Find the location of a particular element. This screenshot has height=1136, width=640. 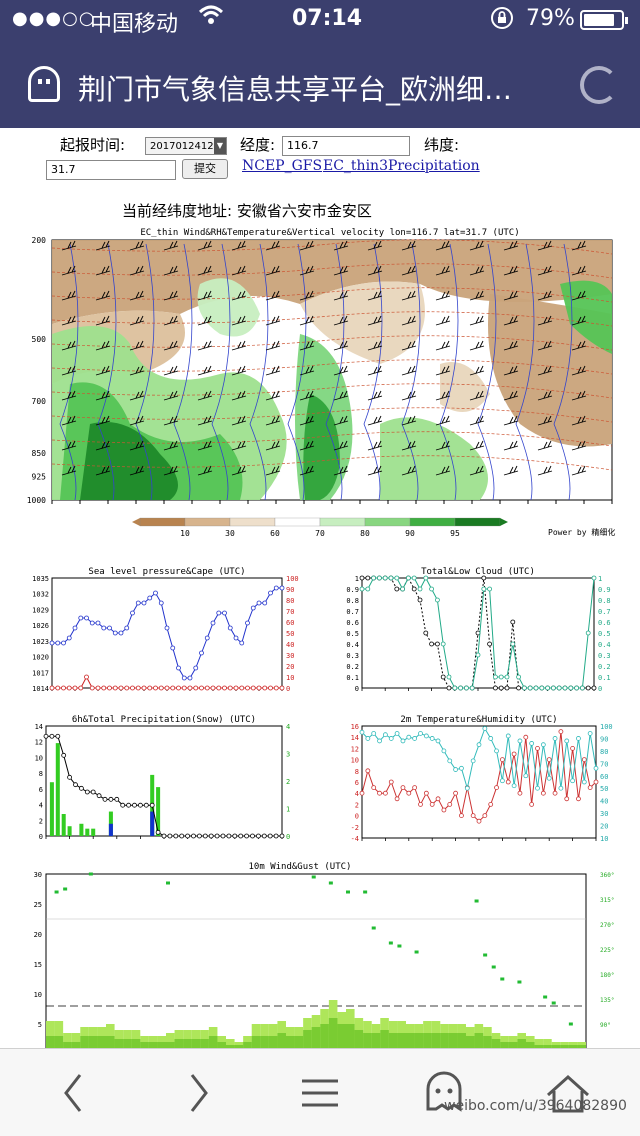

signal-strength: ●●●○○ is located at coordinates (54, 18).